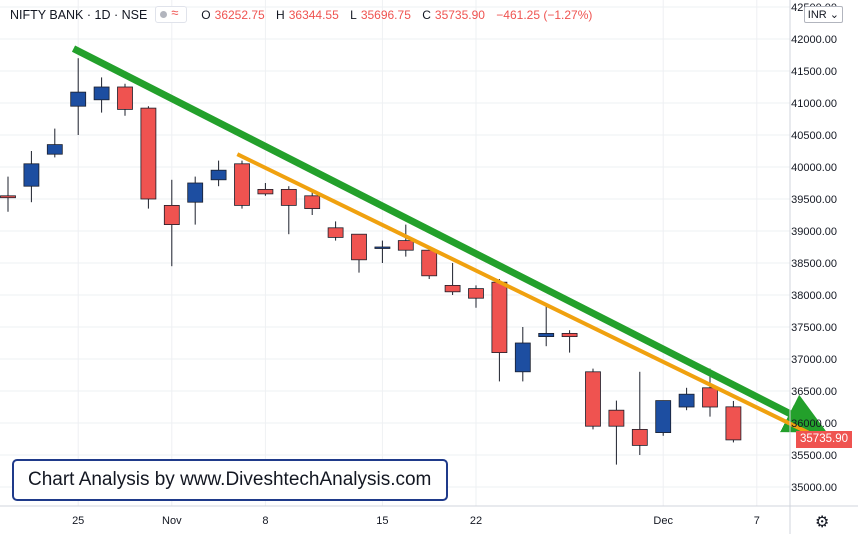 The width and height of the screenshot is (858, 534). What do you see at coordinates (814, 72) in the screenshot?
I see `y-tick-label: 41500.00` at bounding box center [814, 72].